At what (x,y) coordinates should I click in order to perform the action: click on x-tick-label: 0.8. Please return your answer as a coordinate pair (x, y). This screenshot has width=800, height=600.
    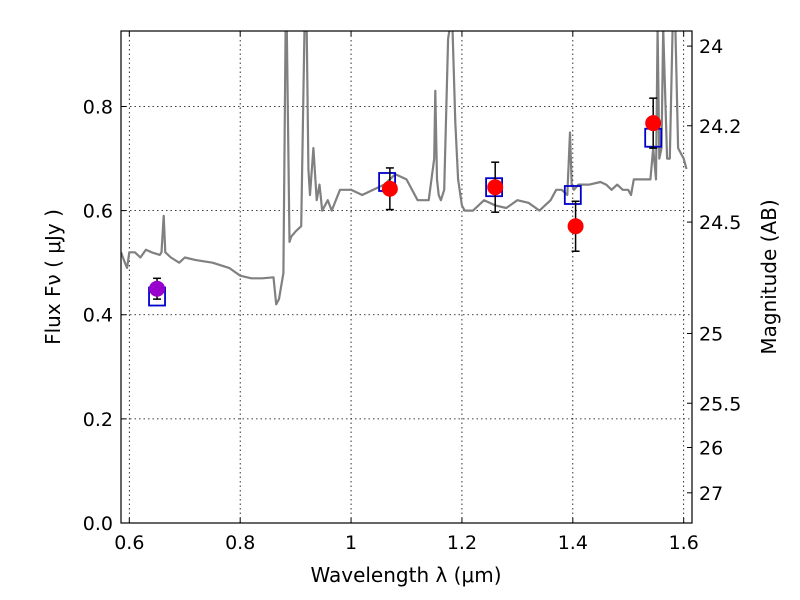
    Looking at the image, I should click on (240, 543).